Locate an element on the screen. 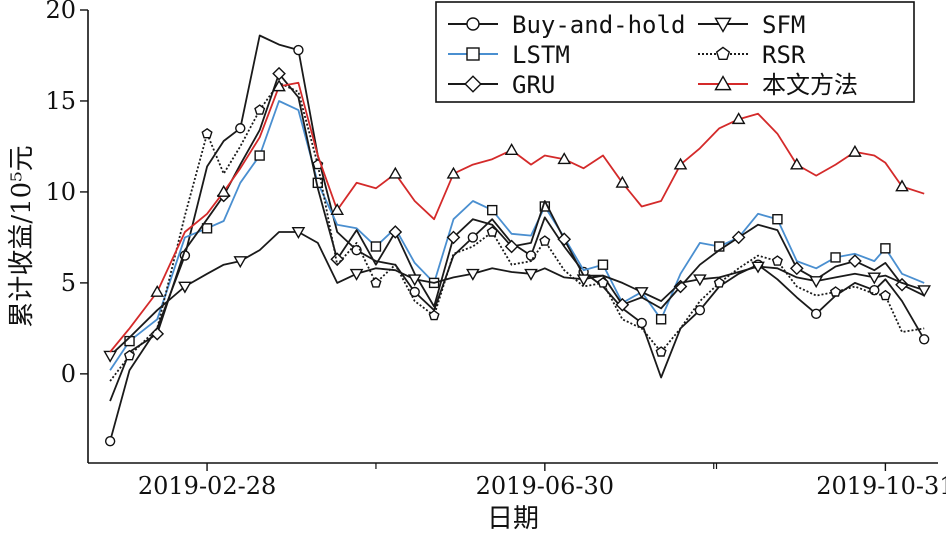 This screenshot has height=538, width=946. legend-item: GRU is located at coordinates (501, 85).